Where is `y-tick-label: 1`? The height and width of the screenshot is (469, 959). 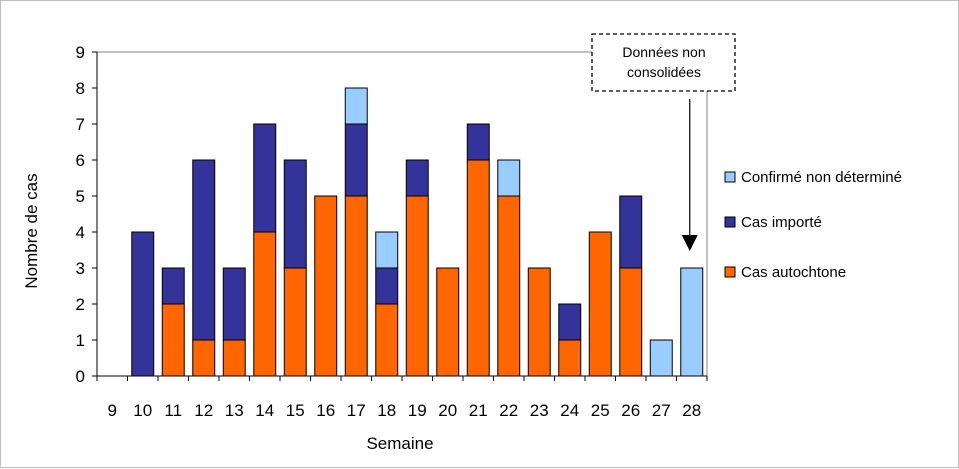 y-tick-label: 1 is located at coordinates (80, 340).